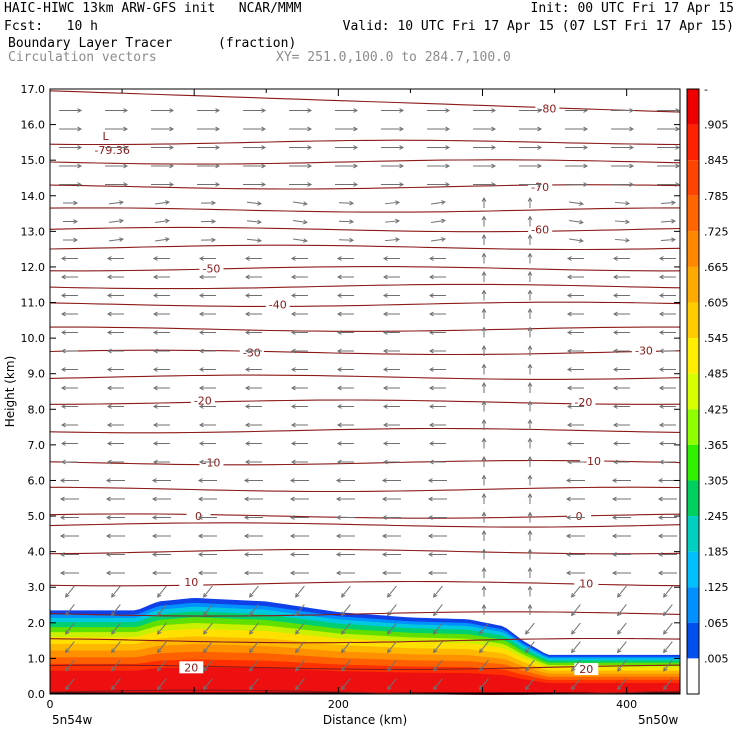 The image size is (740, 740). I want to click on field-name: Boundary Layer Tracer, so click(90, 43).